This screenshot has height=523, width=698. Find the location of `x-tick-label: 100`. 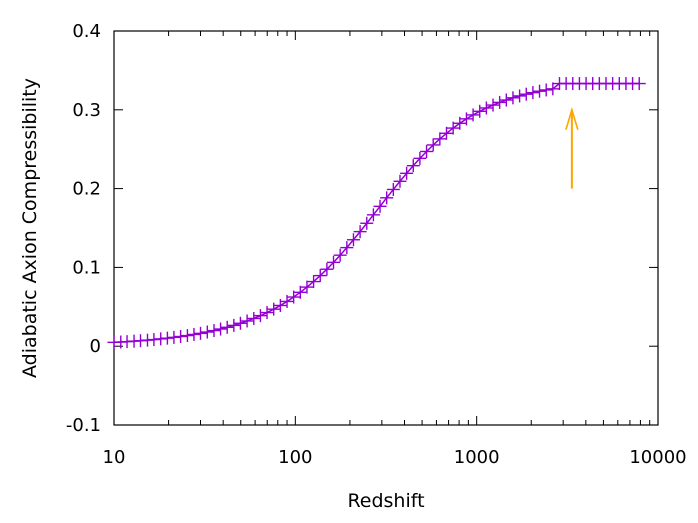

x-tick-label: 100 is located at coordinates (295, 457).